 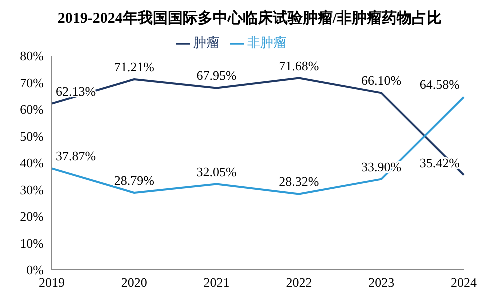 I want to click on y-tick-label: 50%, so click(x=32, y=136).